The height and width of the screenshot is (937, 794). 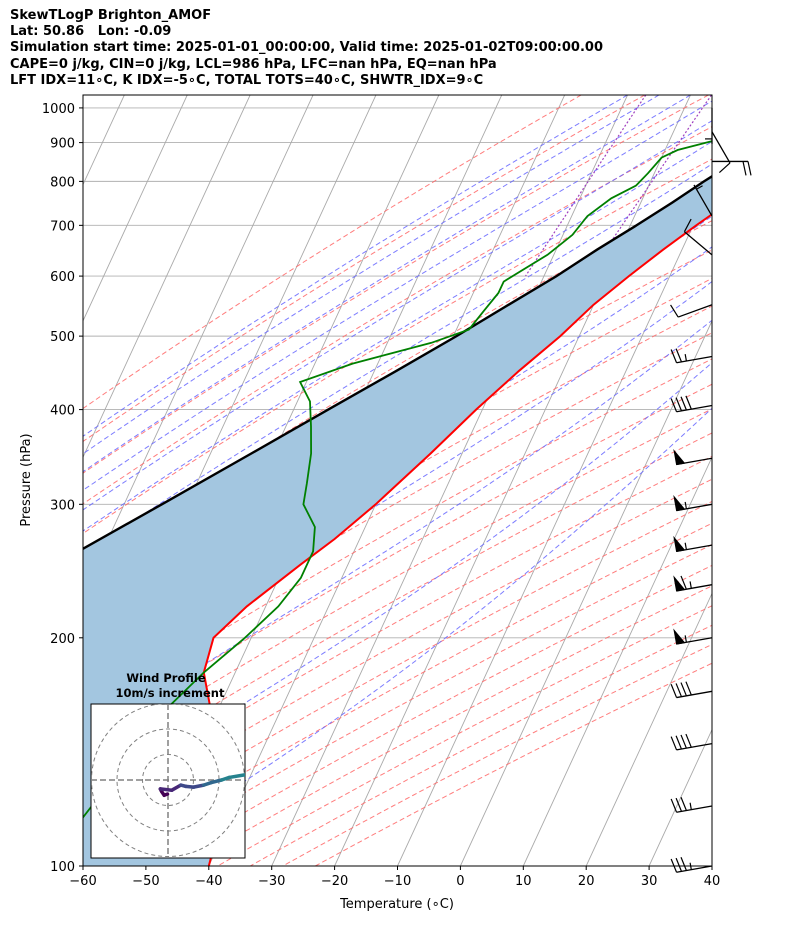 I want to click on y-tick-label: 400, so click(x=62, y=411).